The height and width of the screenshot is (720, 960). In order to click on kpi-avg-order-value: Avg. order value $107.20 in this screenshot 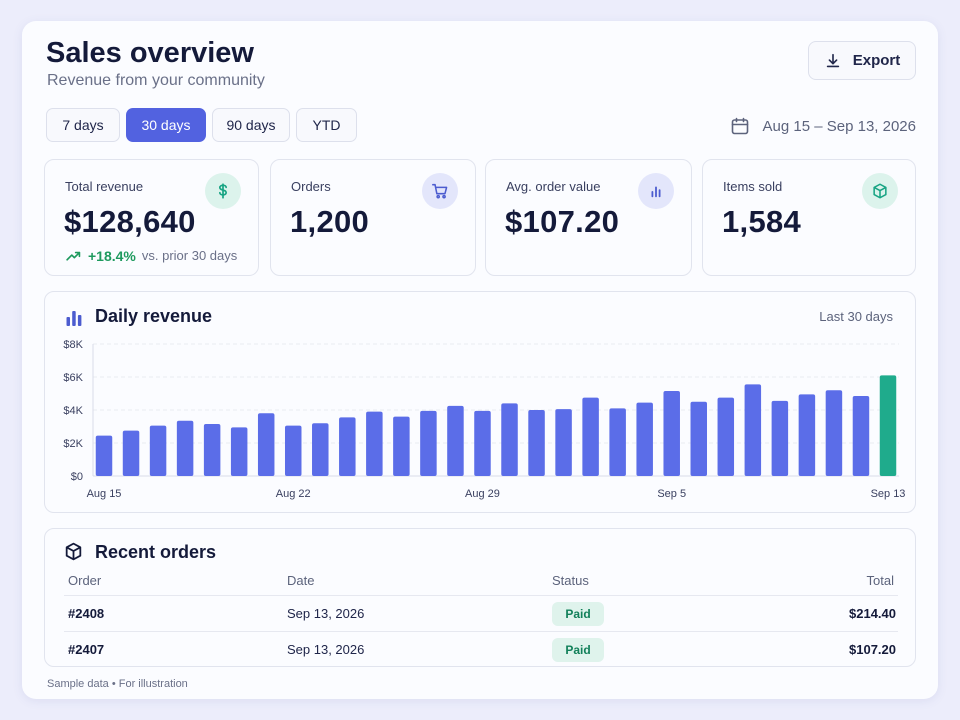, I will do `click(588, 217)`.